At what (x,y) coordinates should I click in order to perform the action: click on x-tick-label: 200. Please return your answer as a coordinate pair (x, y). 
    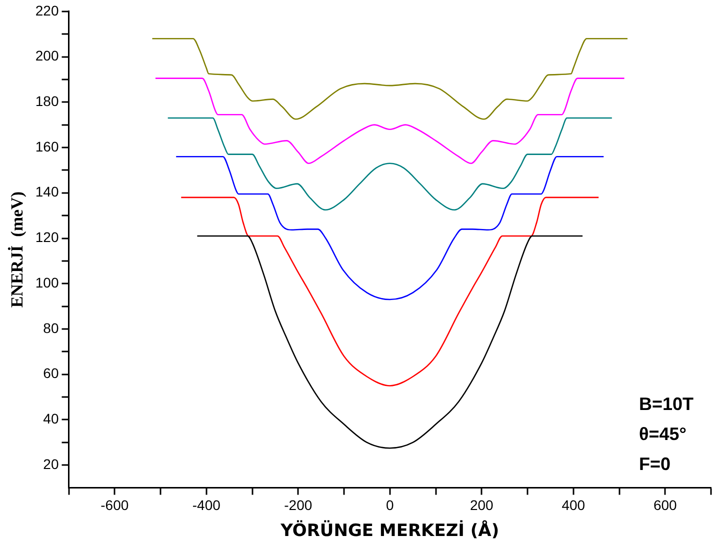
    Looking at the image, I should click on (482, 505).